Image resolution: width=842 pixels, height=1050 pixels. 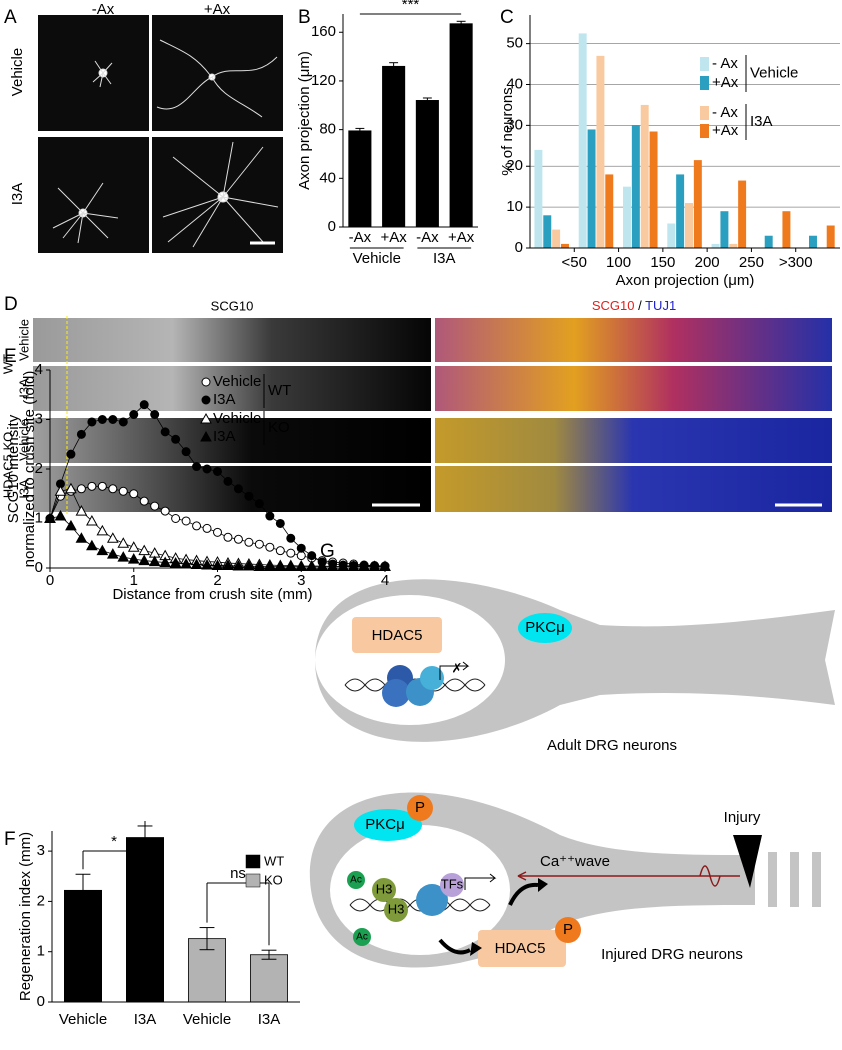 What do you see at coordinates (327, 129) in the screenshot?
I see `y-tick-label: 80` at bounding box center [327, 129].